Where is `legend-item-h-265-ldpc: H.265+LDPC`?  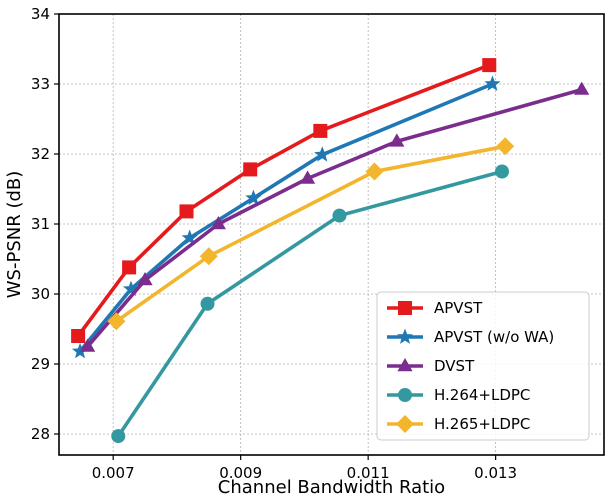
legend-item-h-265-ldpc: H.265+LDPC is located at coordinates (458, 424).